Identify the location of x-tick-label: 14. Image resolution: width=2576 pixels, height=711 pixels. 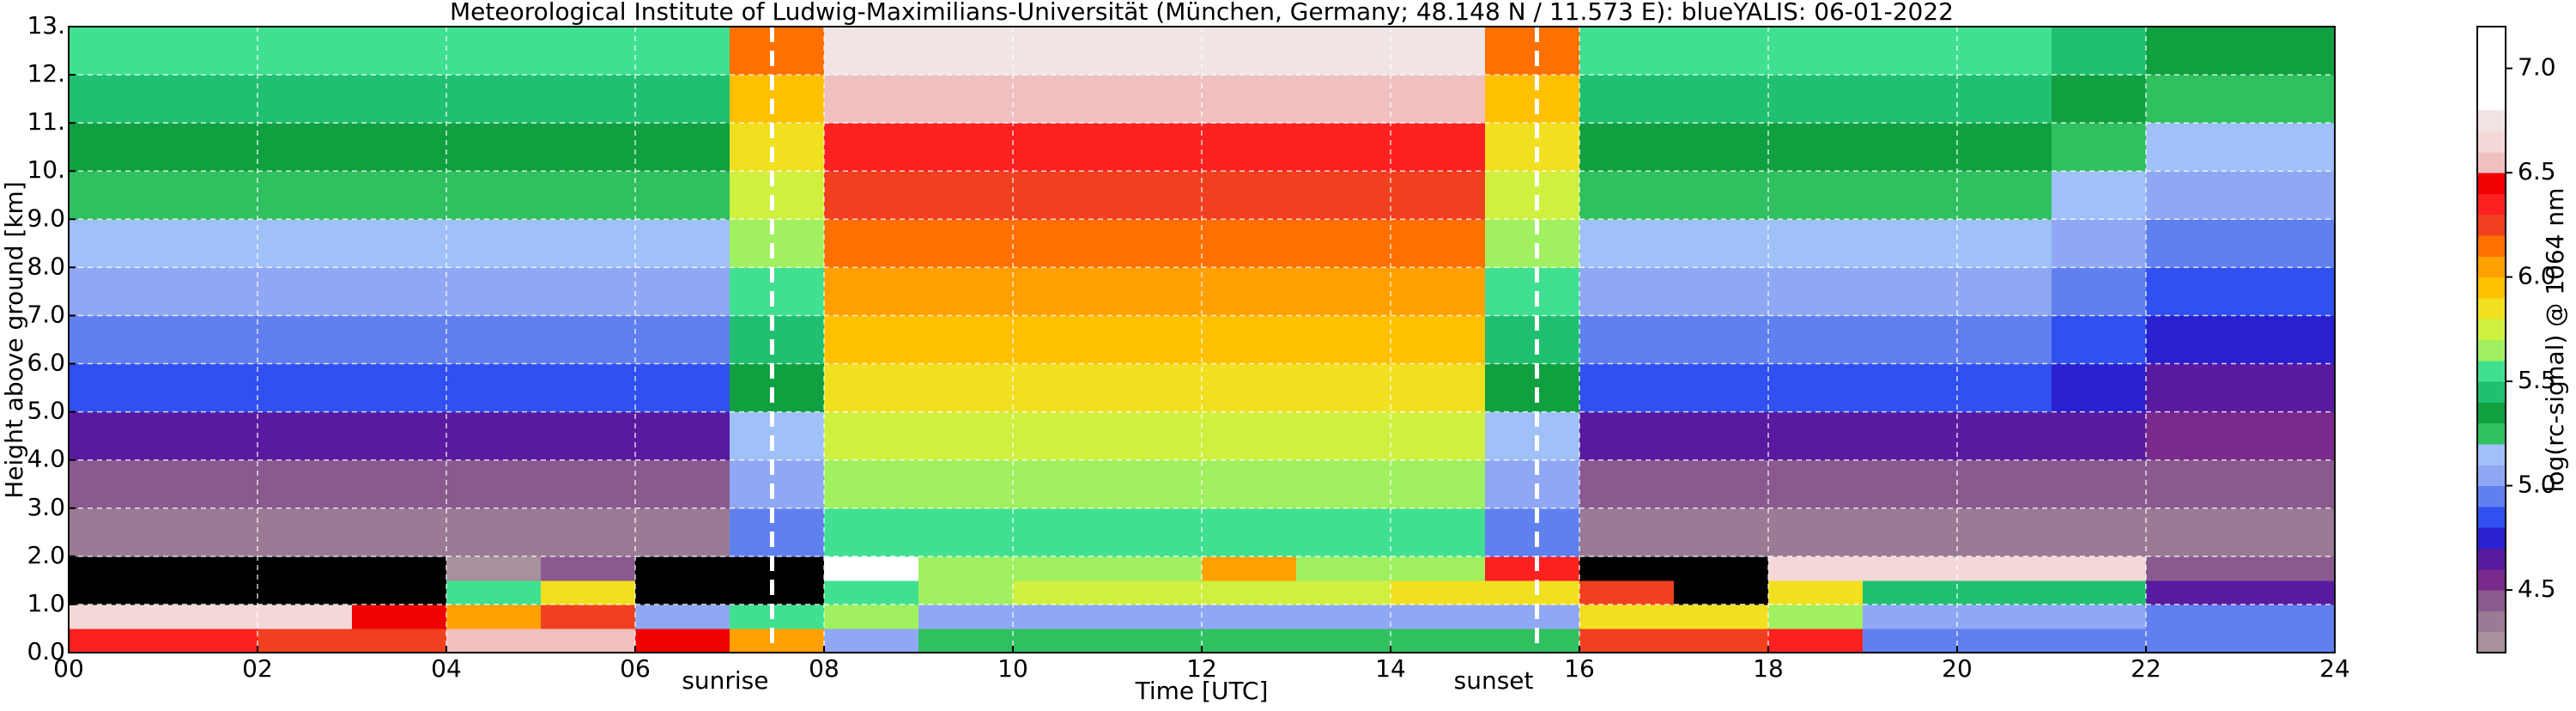
(1390, 668).